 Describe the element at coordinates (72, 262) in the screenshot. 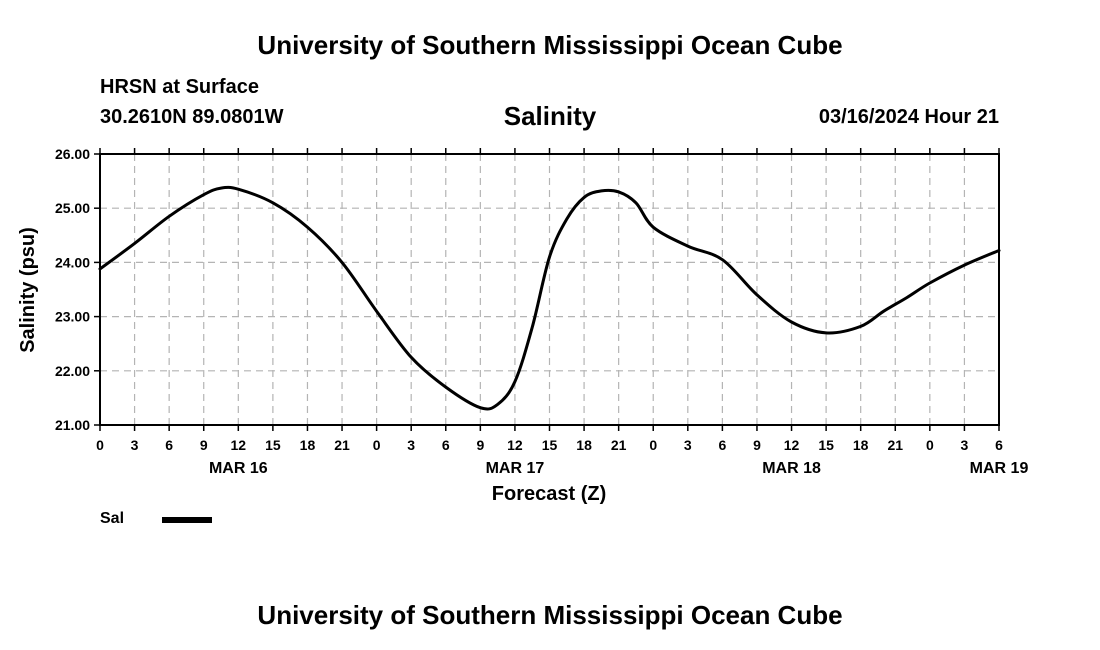

I see `y-tick-label: 24.00` at that location.